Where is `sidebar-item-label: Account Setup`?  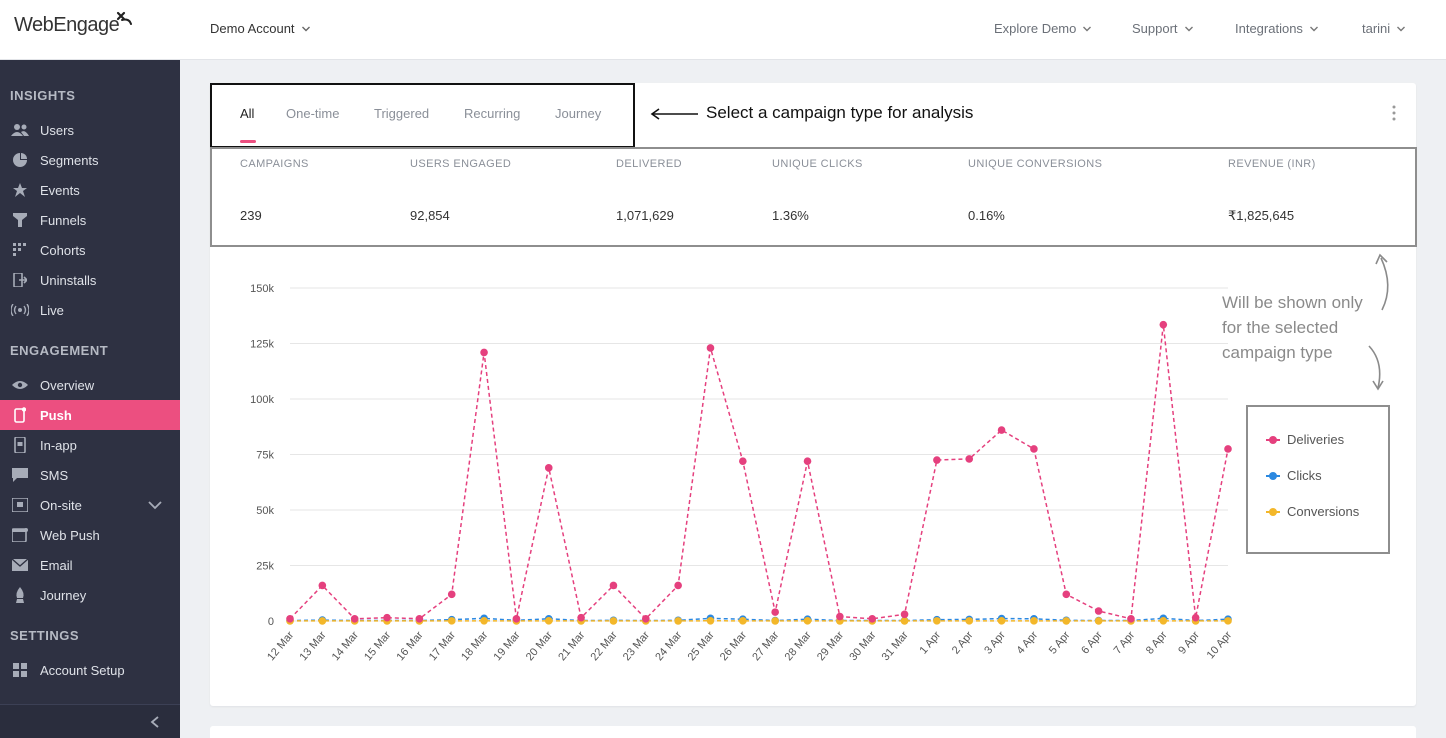 sidebar-item-label: Account Setup is located at coordinates (82, 670).